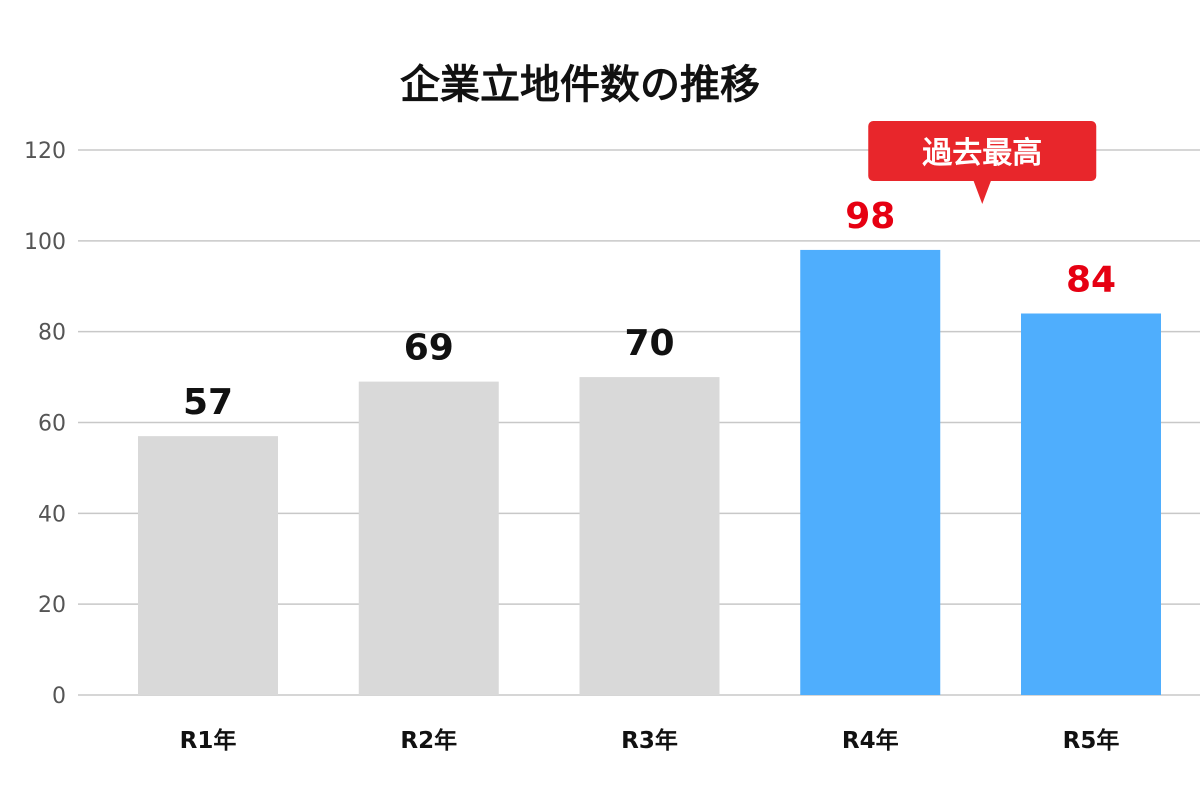  I want to click on y-tick-label: 120, so click(45, 151).